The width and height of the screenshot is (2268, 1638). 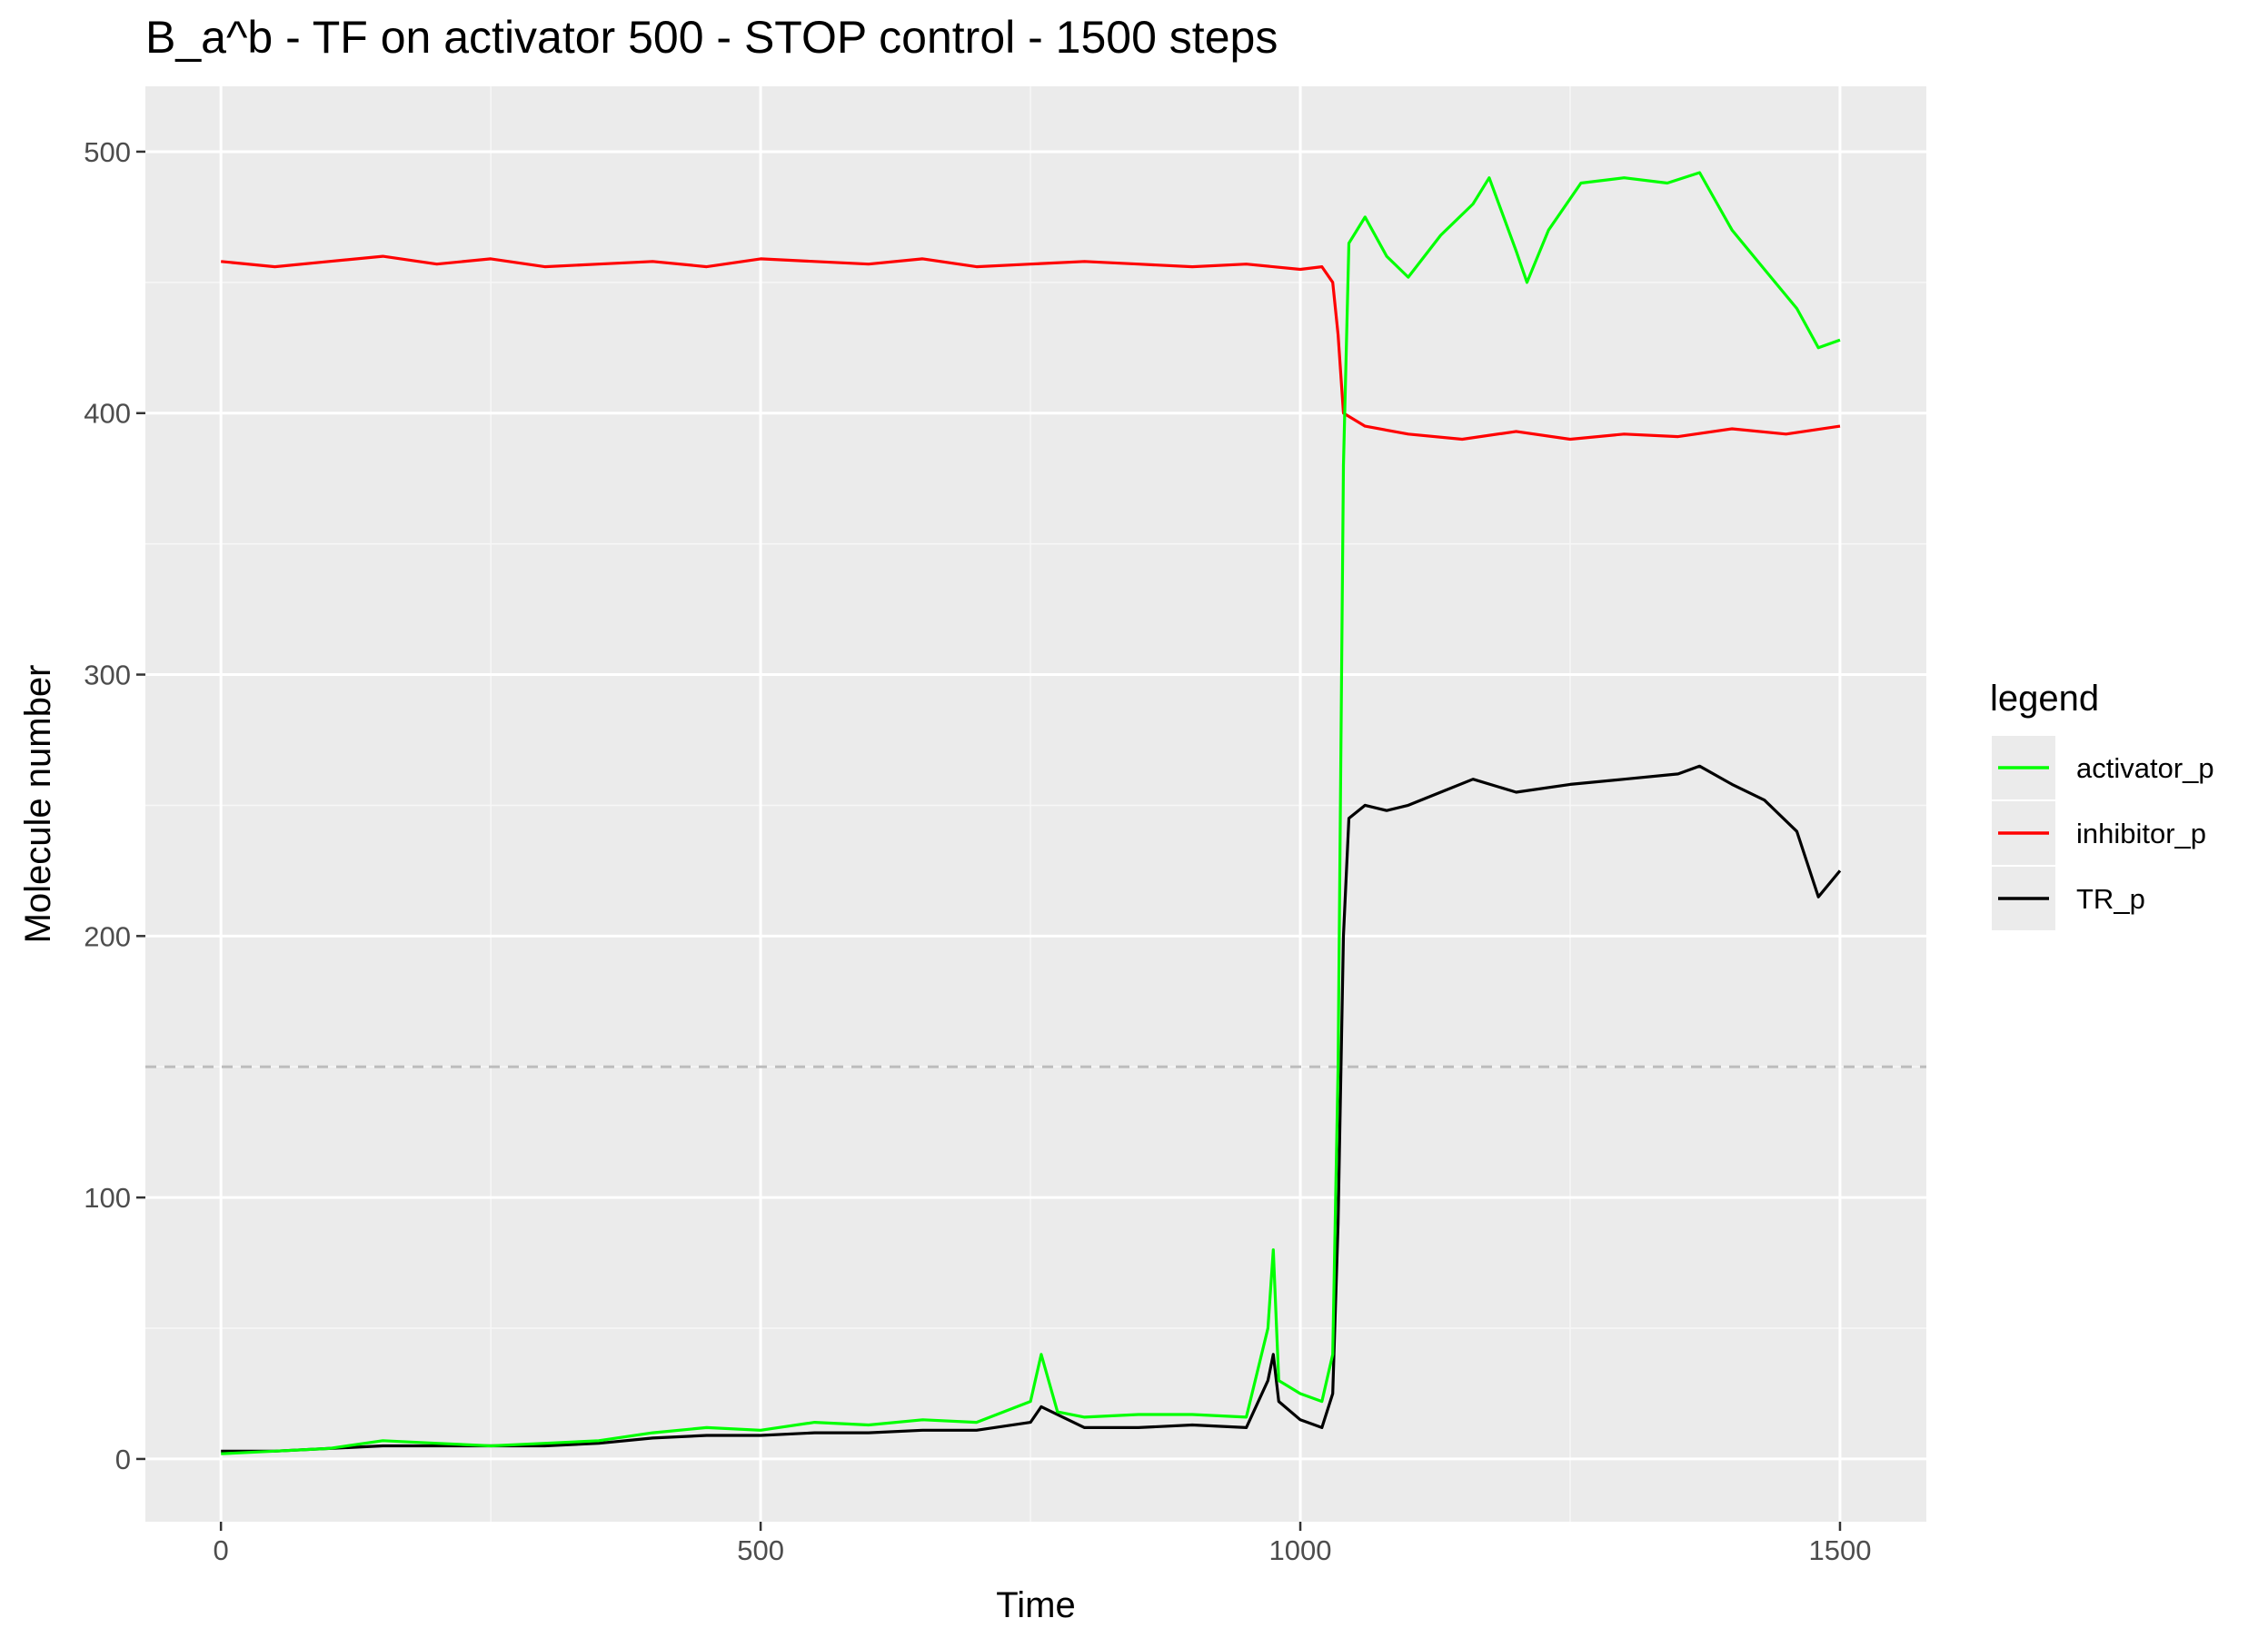 What do you see at coordinates (2145, 768) in the screenshot?
I see `legend-label-activator-p: activator_p` at bounding box center [2145, 768].